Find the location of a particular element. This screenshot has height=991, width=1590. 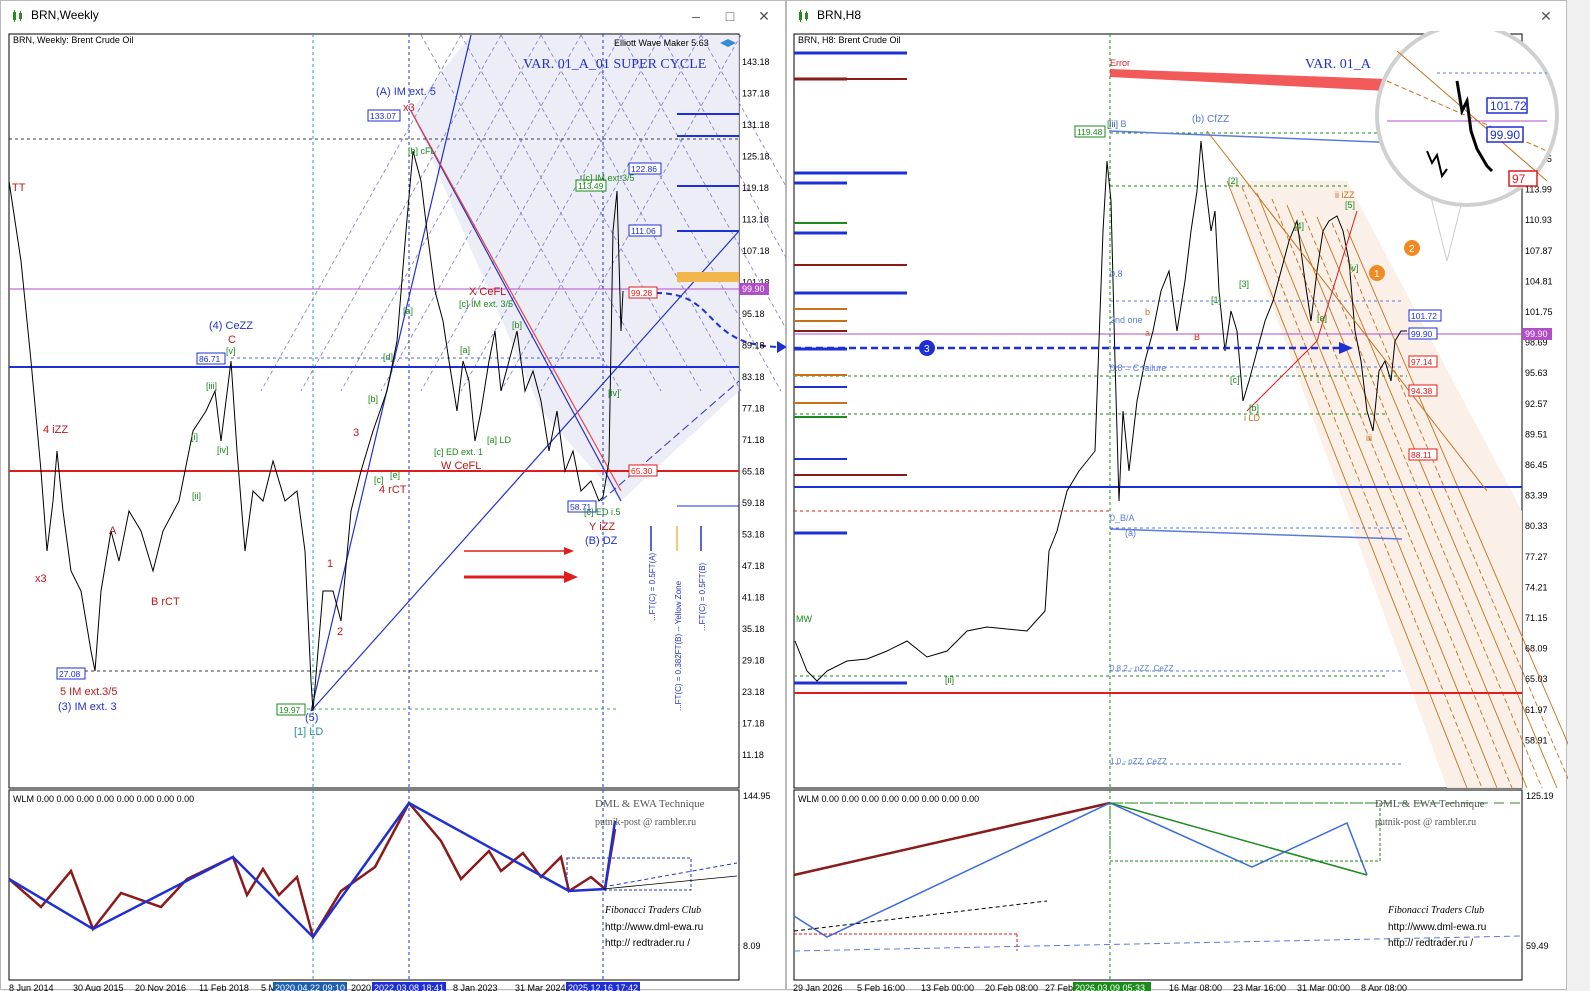

r-box-9990: 99.90 is located at coordinates (1422, 334).